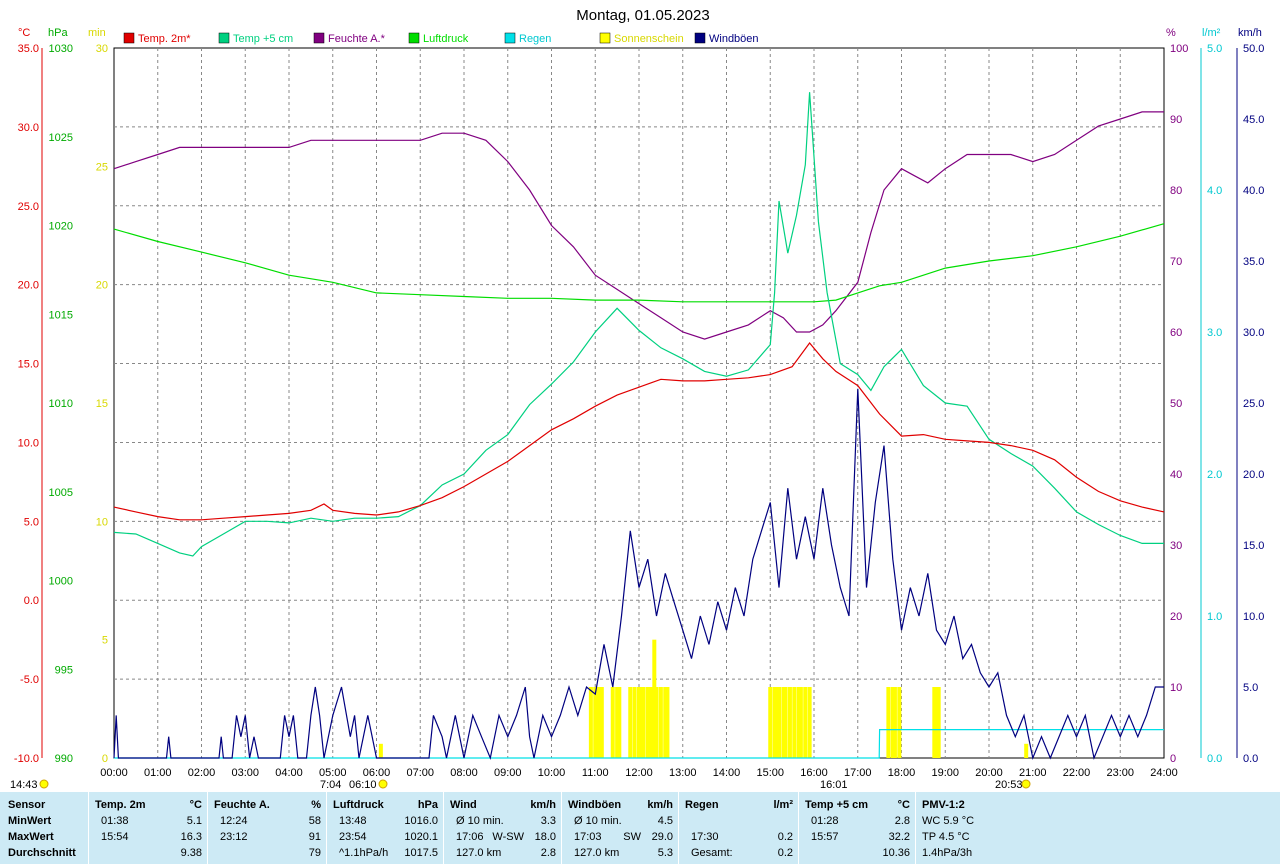 The image size is (1280, 864). I want to click on temp-tick-label: 10.0, so click(28, 443).